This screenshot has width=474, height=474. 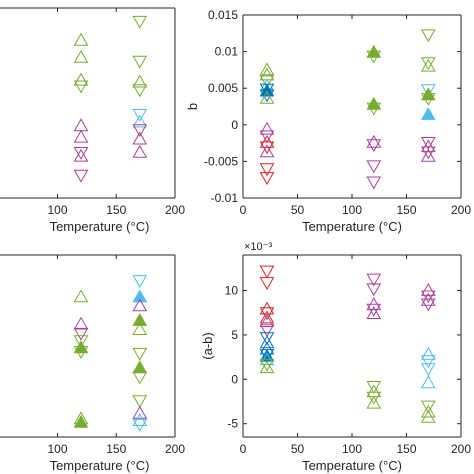 I want to click on y-tick-label: -0.005, so click(x=221, y=161).